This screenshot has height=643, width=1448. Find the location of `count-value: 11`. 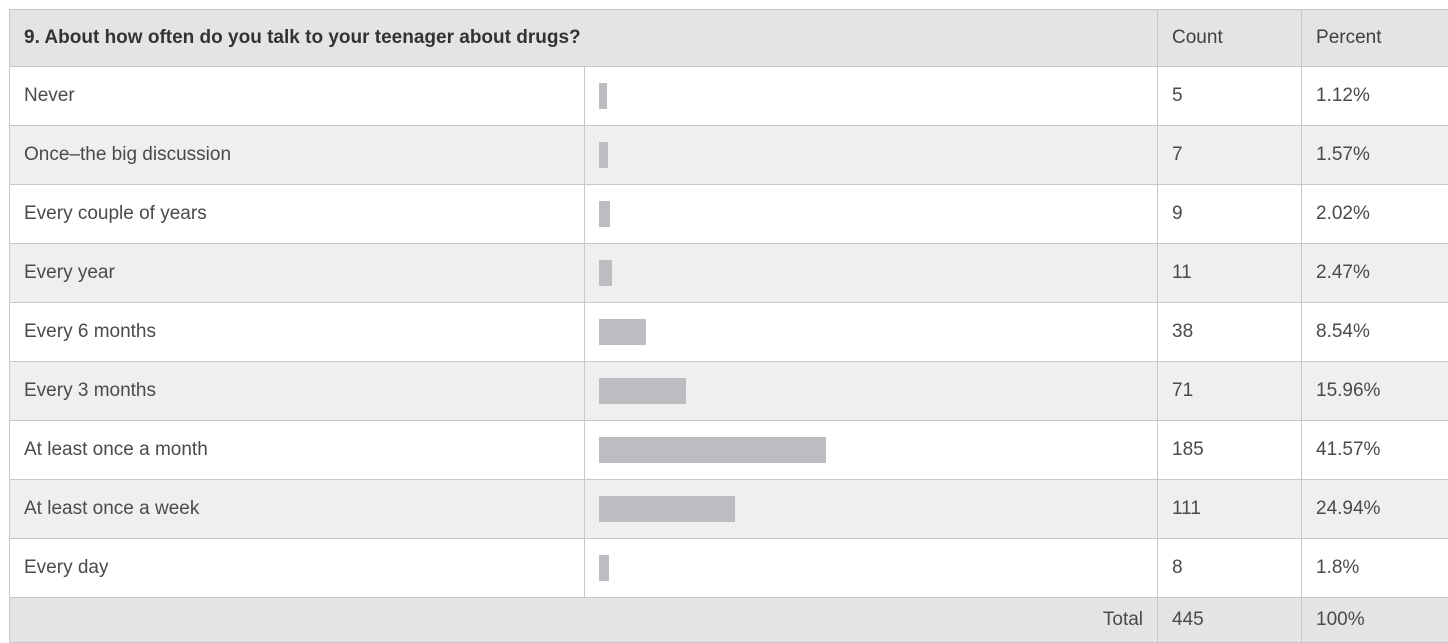

count-value: 11 is located at coordinates (1230, 273).